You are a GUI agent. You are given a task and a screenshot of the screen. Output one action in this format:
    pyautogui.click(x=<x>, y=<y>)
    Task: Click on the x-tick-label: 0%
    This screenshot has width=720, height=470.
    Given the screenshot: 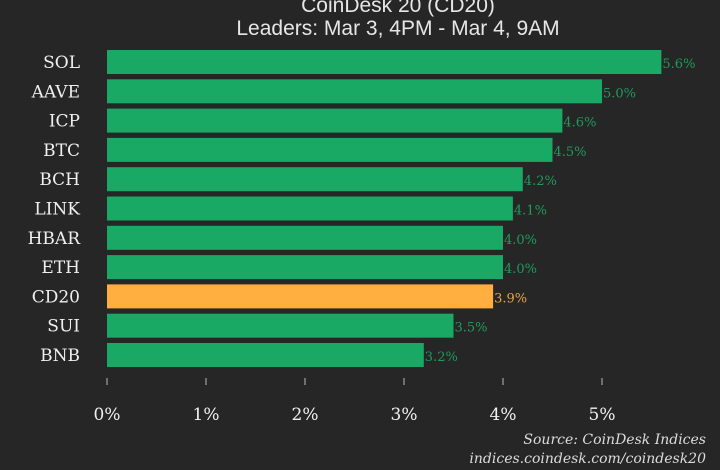 What is the action you would take?
    pyautogui.click(x=107, y=415)
    